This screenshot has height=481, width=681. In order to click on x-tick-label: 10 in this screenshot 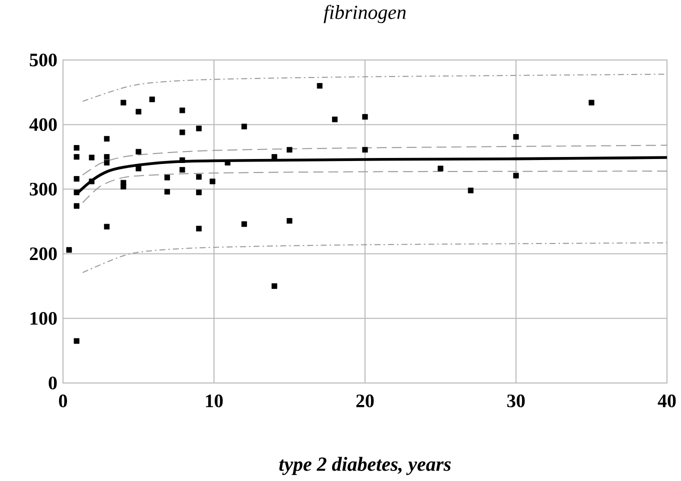, I will do `click(214, 401)`.